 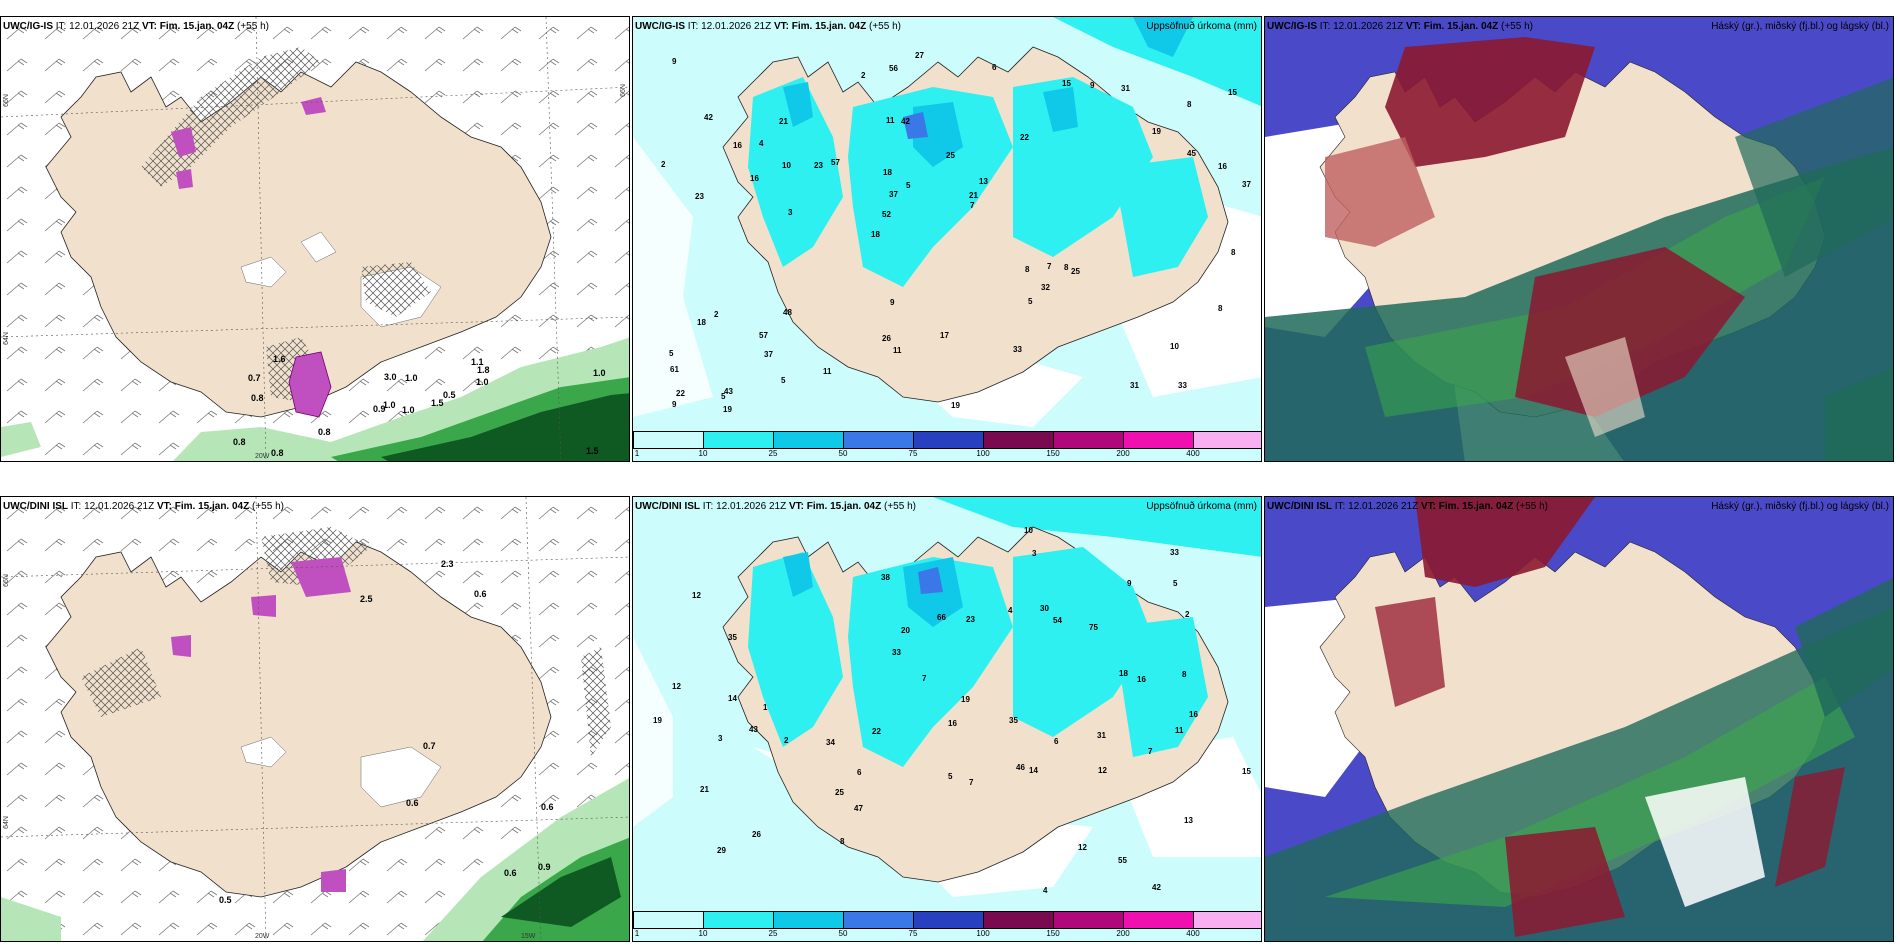 What do you see at coordinates (1174, 552) in the screenshot?
I see `map-value-label: 33` at bounding box center [1174, 552].